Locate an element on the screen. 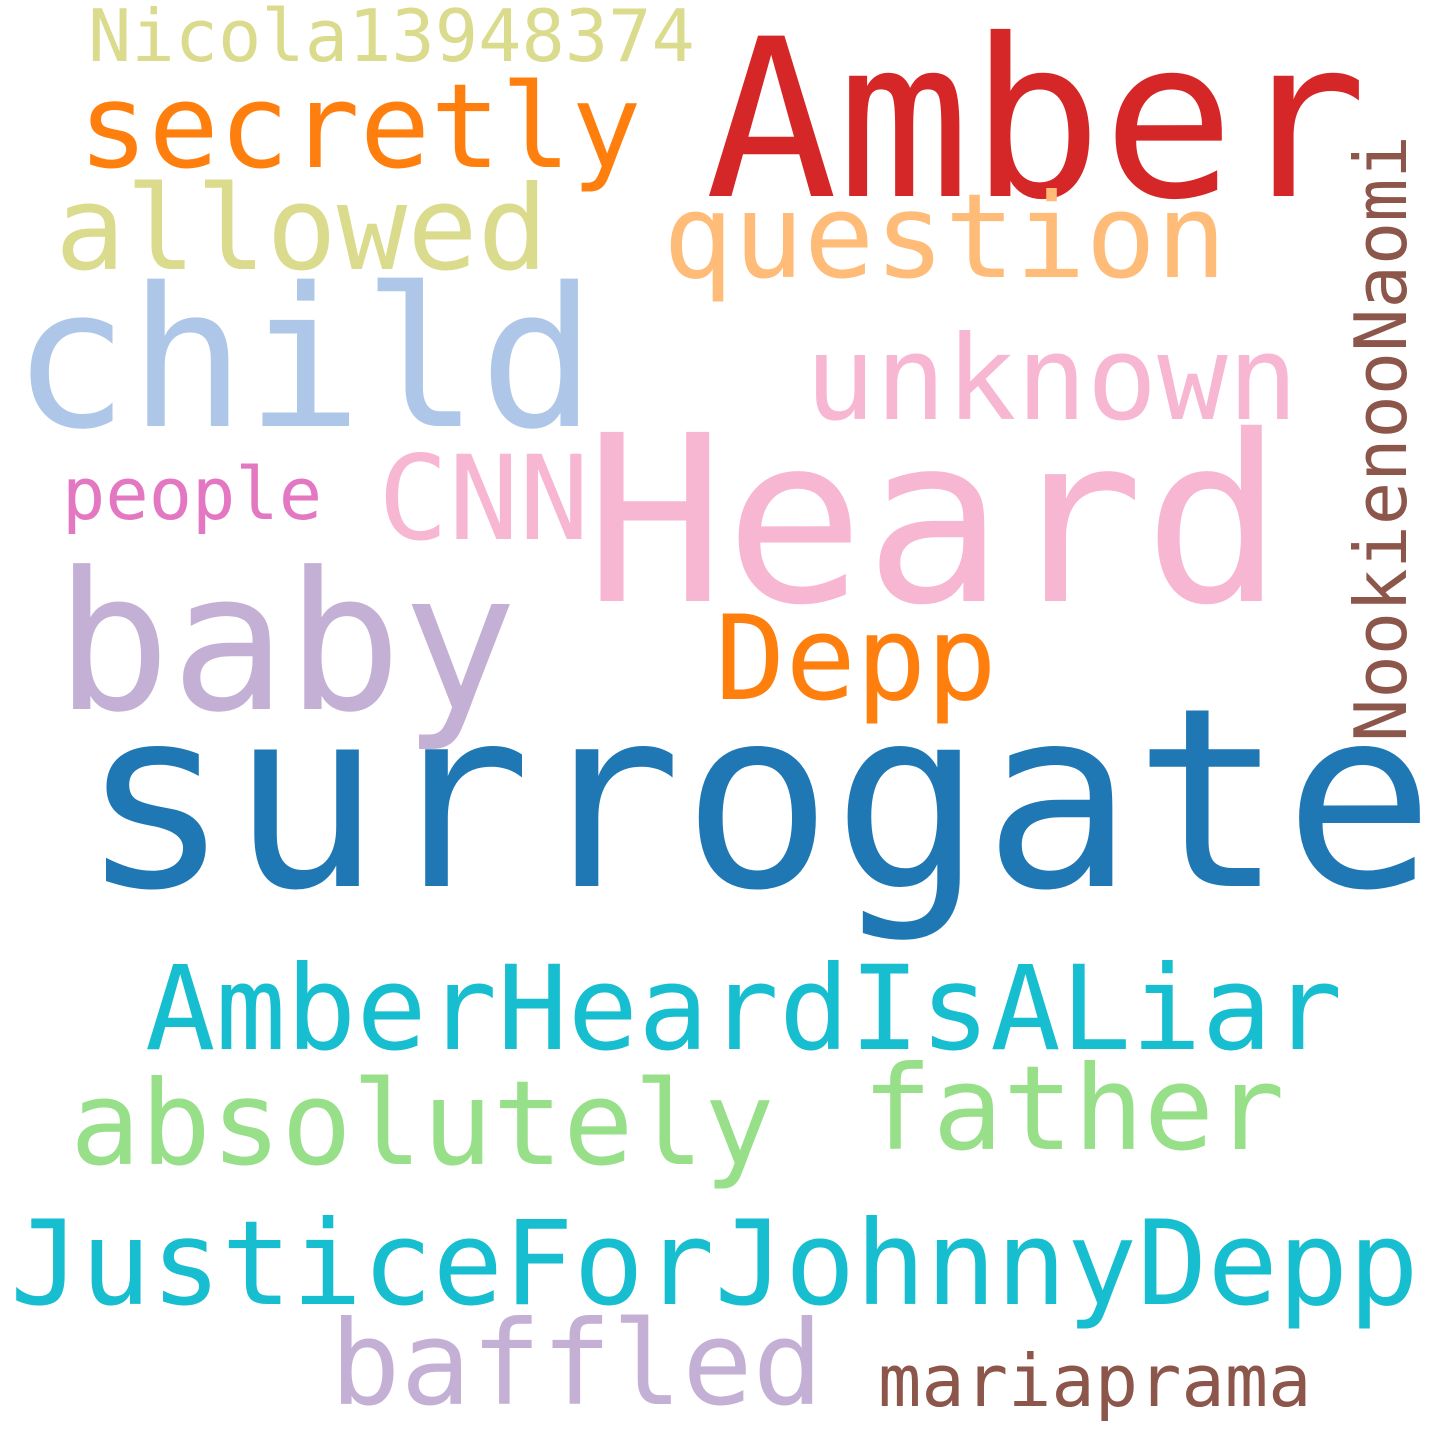  word-baby: baby is located at coordinates (286, 643).